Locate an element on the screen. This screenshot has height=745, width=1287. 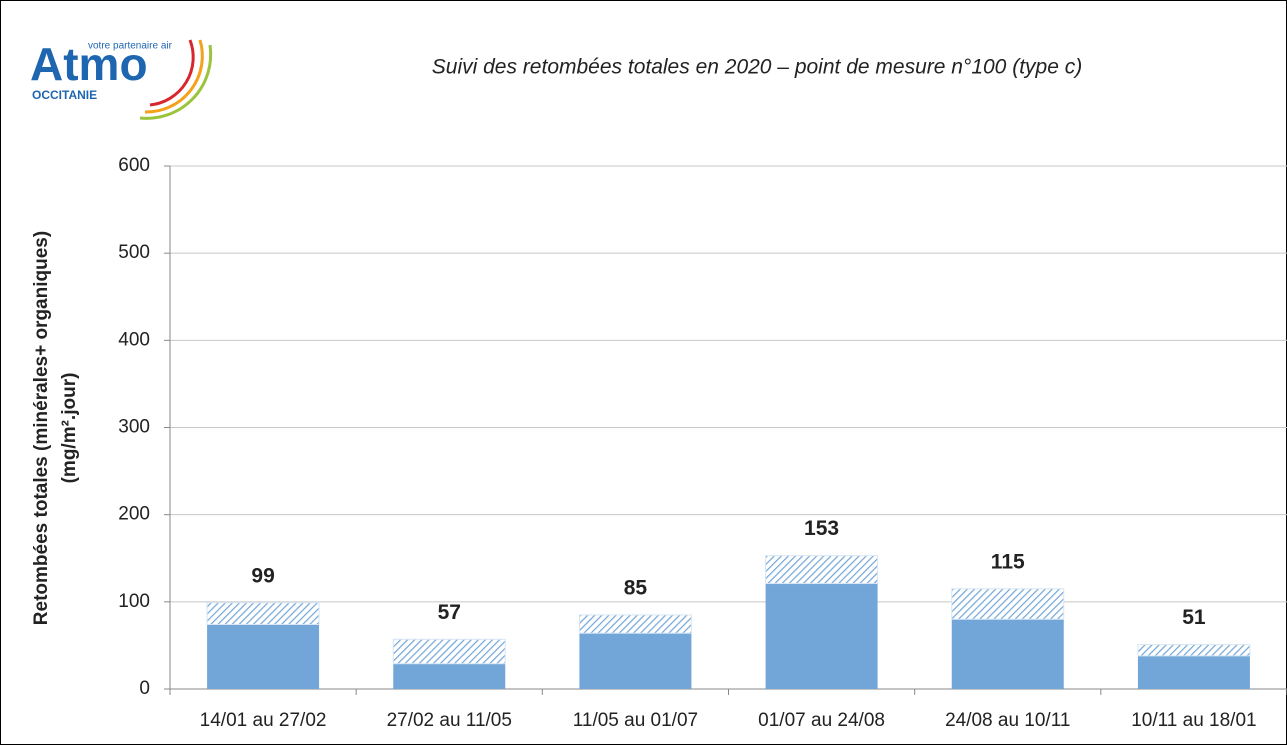
total-label: 99 is located at coordinates (262, 575).